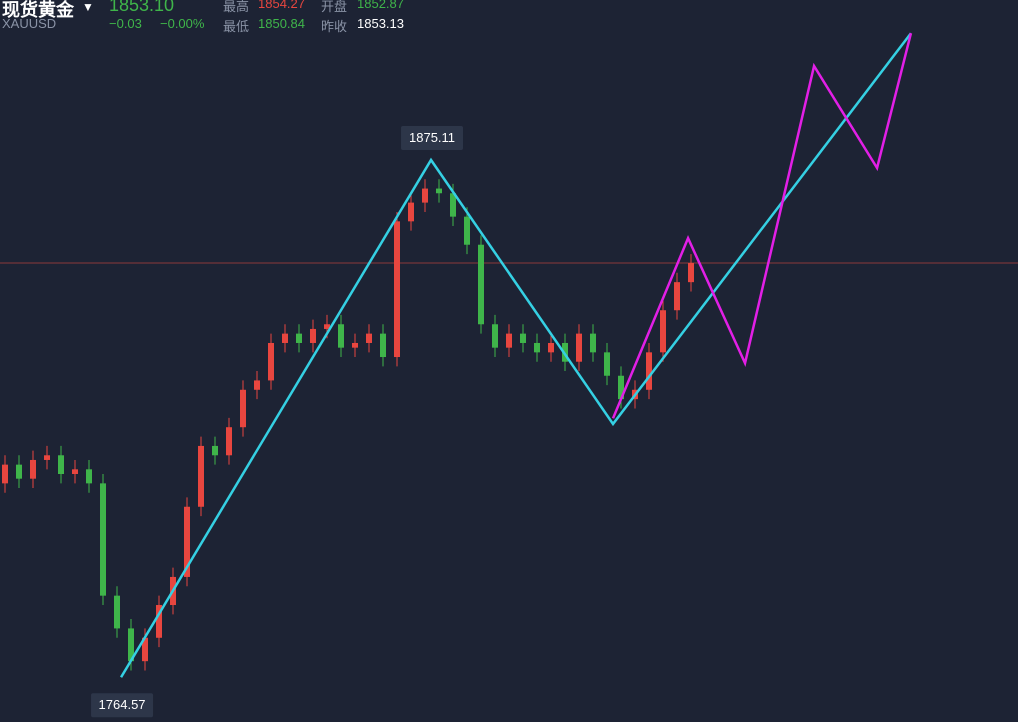 The image size is (1018, 722). What do you see at coordinates (281, 23) in the screenshot?
I see `stat-value: 1850.84` at bounding box center [281, 23].